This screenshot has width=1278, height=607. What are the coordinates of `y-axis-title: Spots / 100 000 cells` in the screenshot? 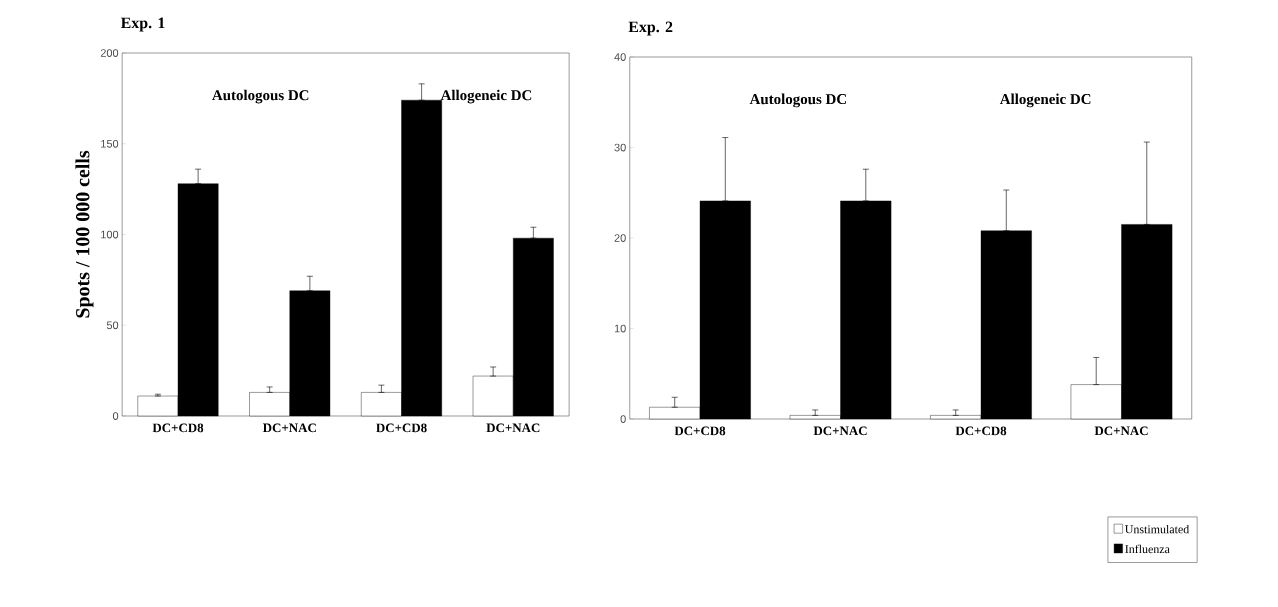 It's located at (84, 234).